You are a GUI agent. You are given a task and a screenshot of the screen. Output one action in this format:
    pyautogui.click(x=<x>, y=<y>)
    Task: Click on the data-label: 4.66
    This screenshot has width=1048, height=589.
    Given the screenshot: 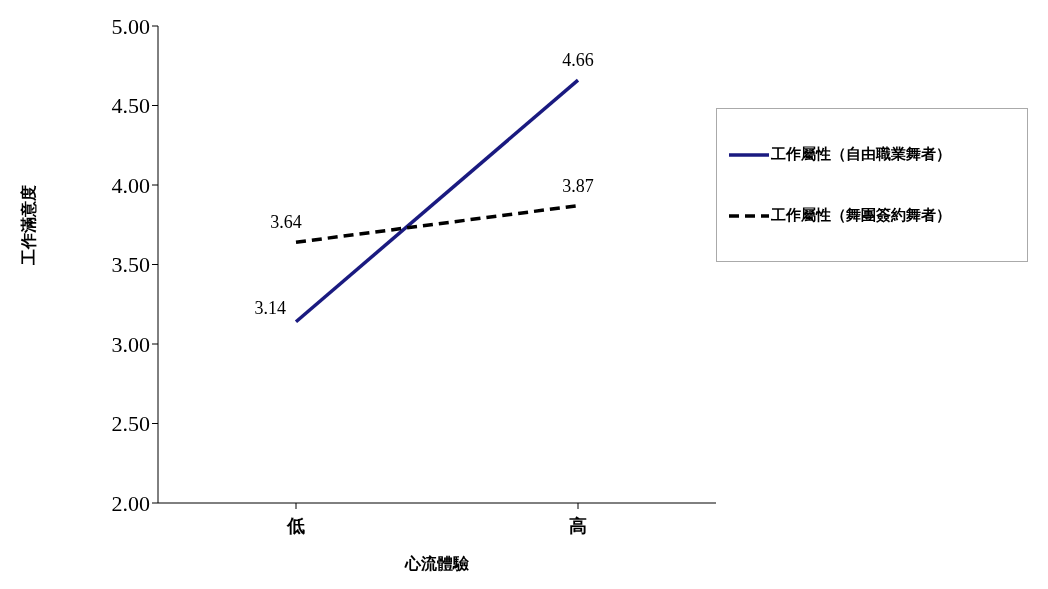 What is the action you would take?
    pyautogui.click(x=578, y=60)
    